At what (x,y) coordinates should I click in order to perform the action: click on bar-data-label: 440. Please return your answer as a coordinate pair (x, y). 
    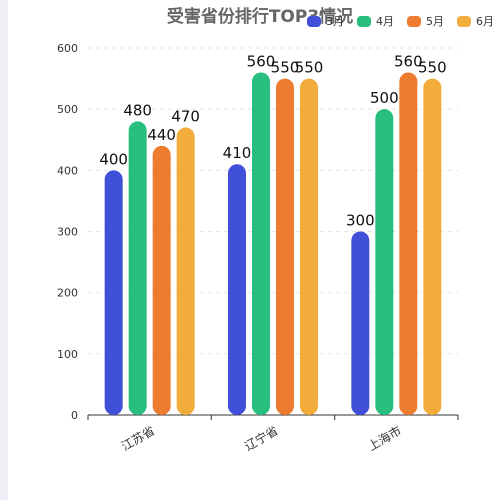
    Looking at the image, I should click on (161, 135).